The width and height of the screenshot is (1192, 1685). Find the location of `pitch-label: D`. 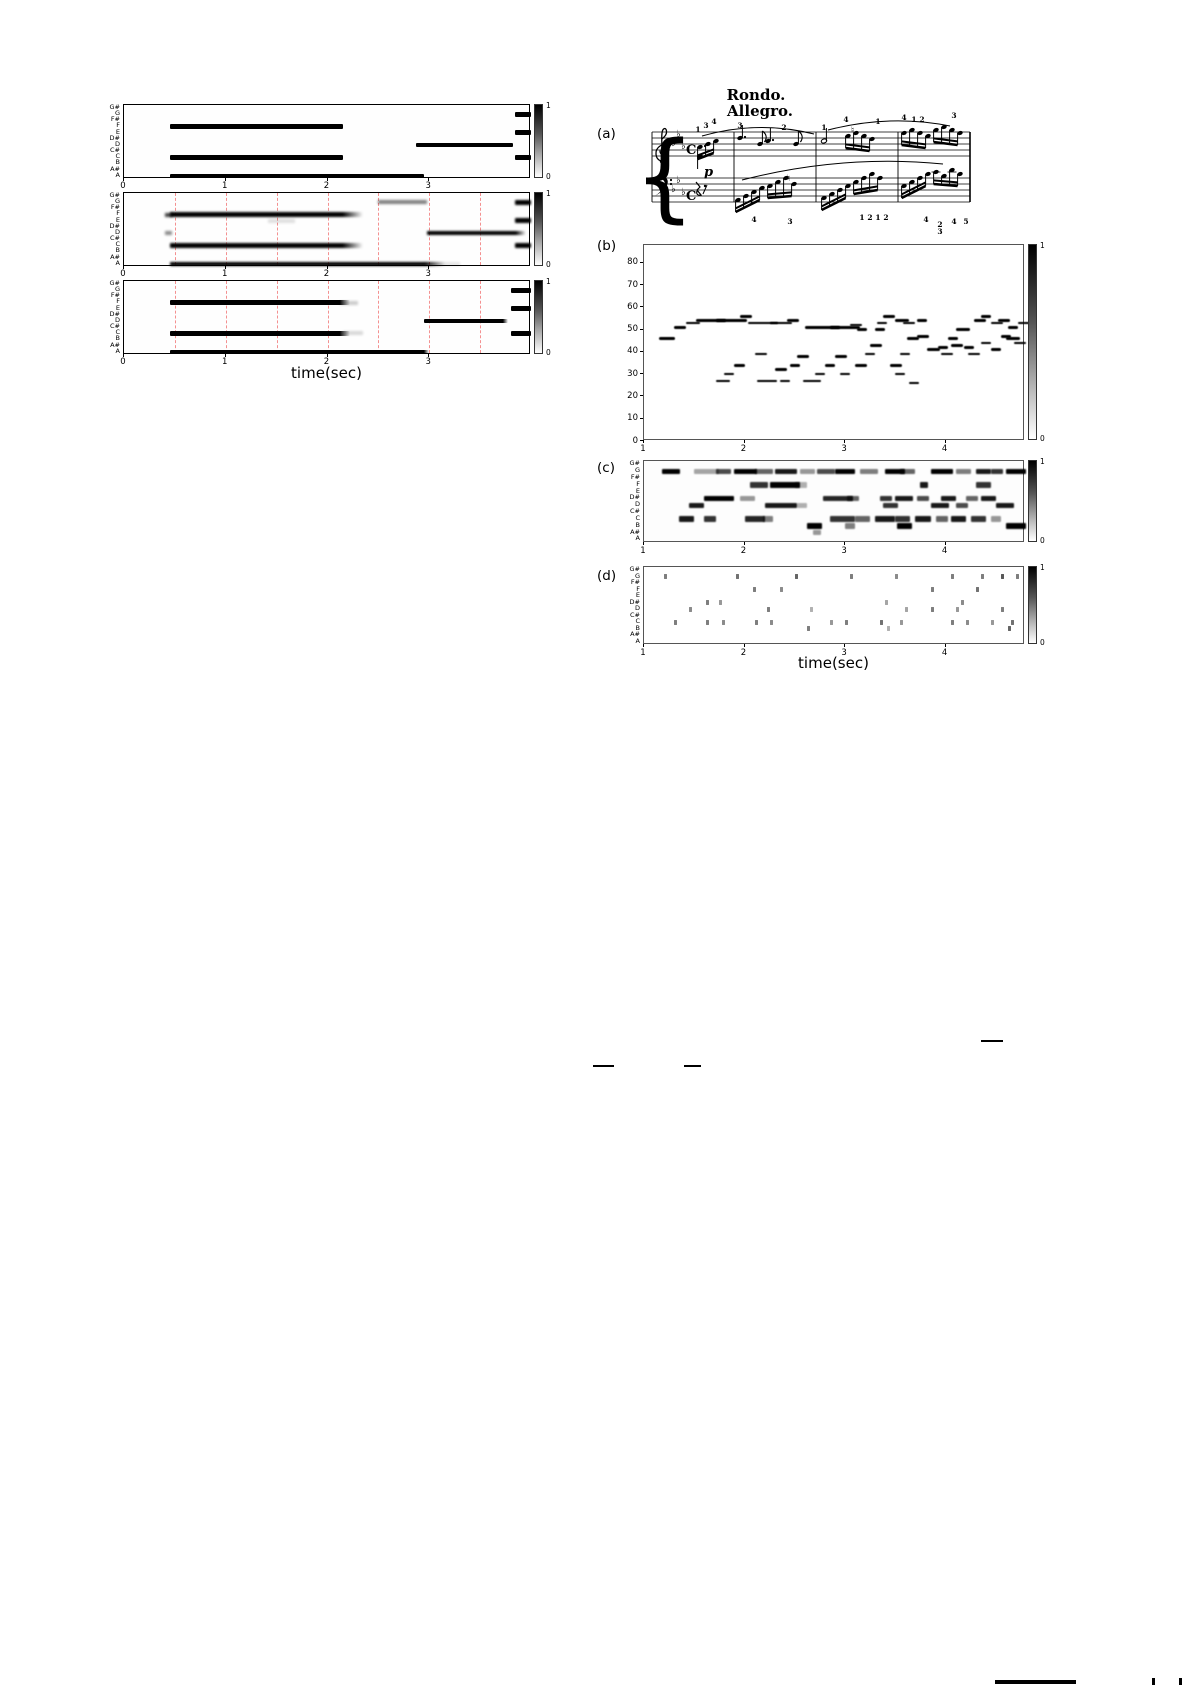

pitch-label: D is located at coordinates (117, 319).